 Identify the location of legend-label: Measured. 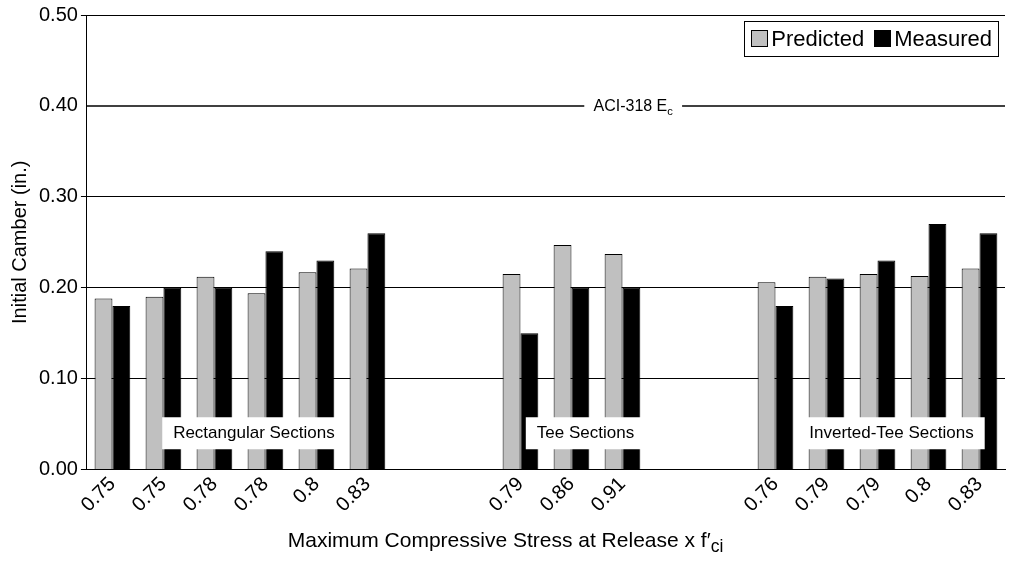
(942, 39).